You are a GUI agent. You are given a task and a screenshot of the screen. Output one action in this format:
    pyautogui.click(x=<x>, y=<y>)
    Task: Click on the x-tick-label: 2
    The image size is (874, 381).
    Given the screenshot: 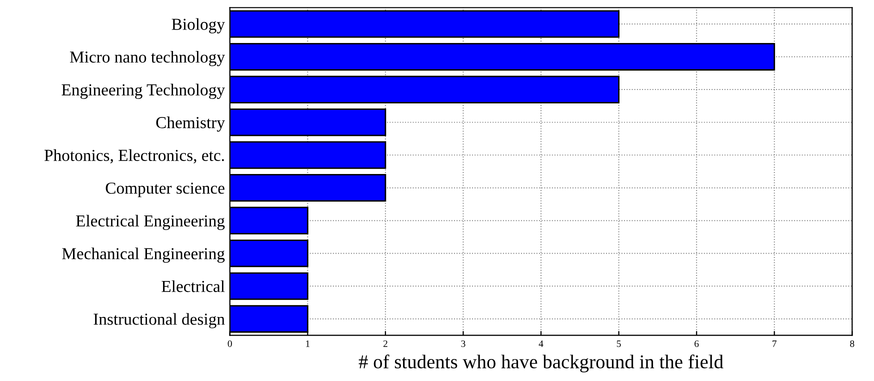 What is the action you would take?
    pyautogui.click(x=385, y=343)
    